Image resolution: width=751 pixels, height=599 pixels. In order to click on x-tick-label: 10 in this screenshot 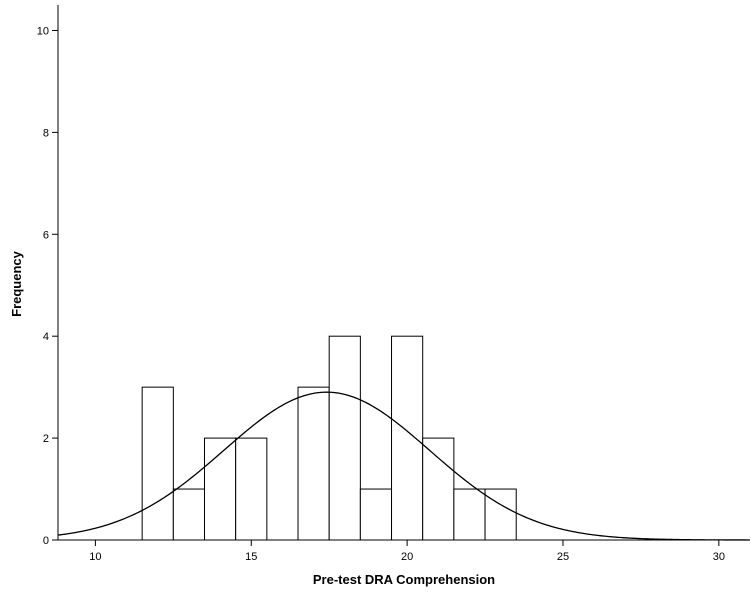, I will do `click(95, 557)`.